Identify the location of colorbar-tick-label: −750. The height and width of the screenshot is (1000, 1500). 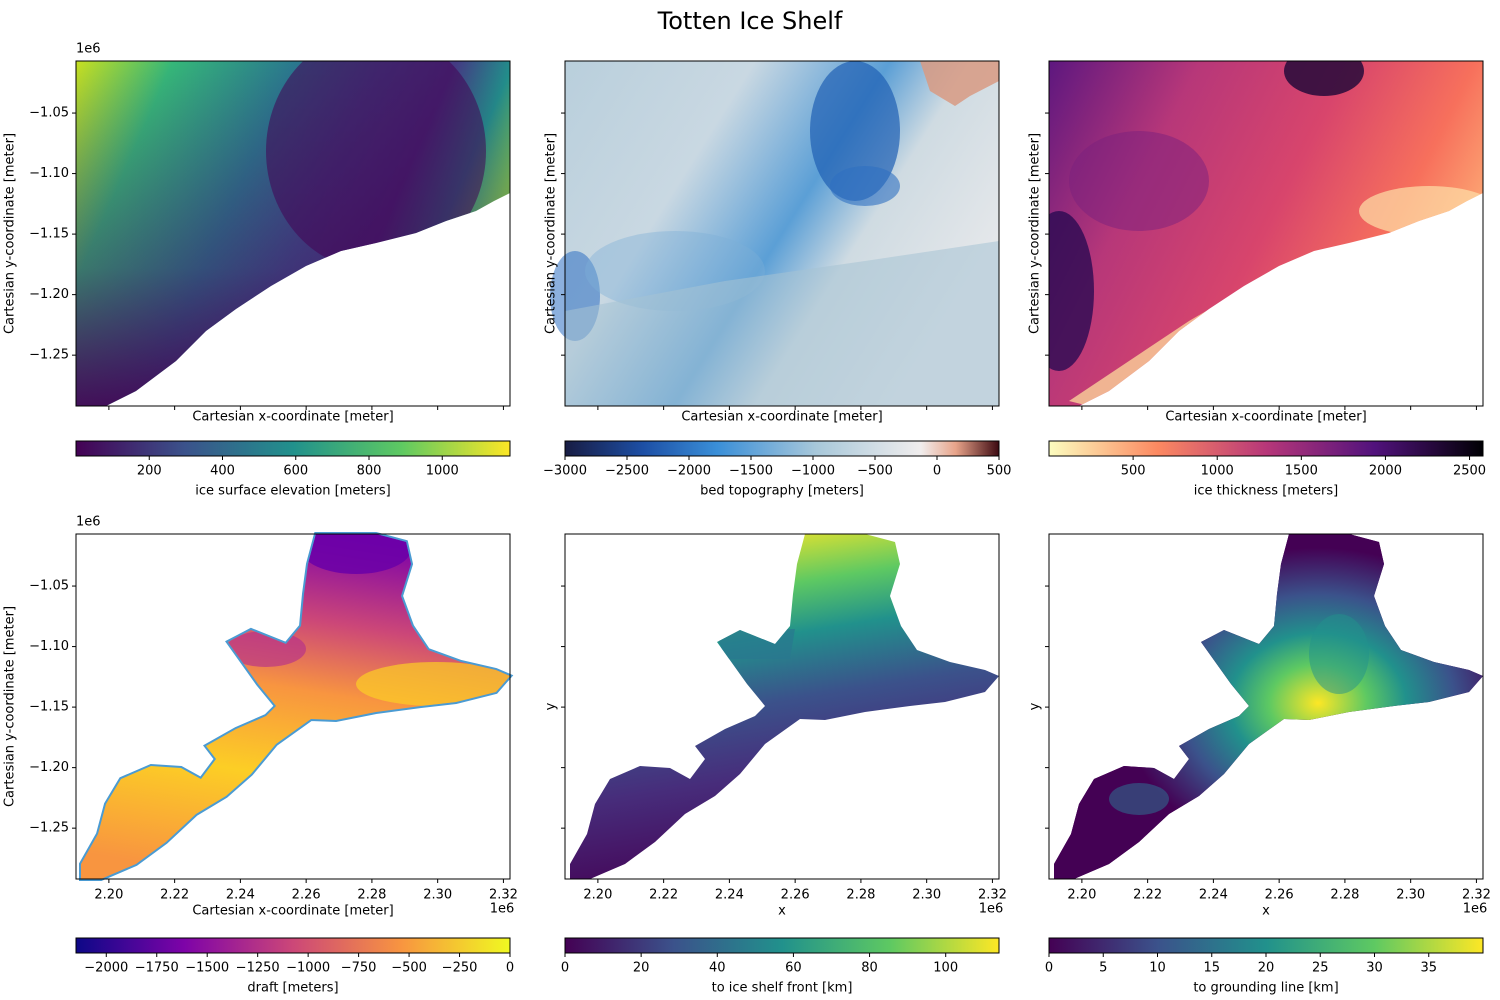
(359, 968).